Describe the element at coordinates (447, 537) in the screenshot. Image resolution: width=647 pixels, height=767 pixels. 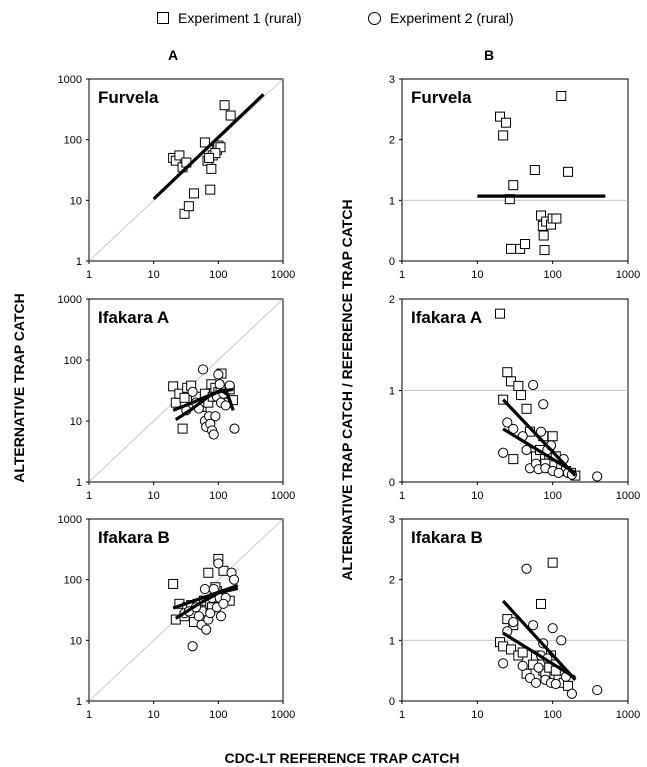
I see `panel-title: Ifakara B` at that location.